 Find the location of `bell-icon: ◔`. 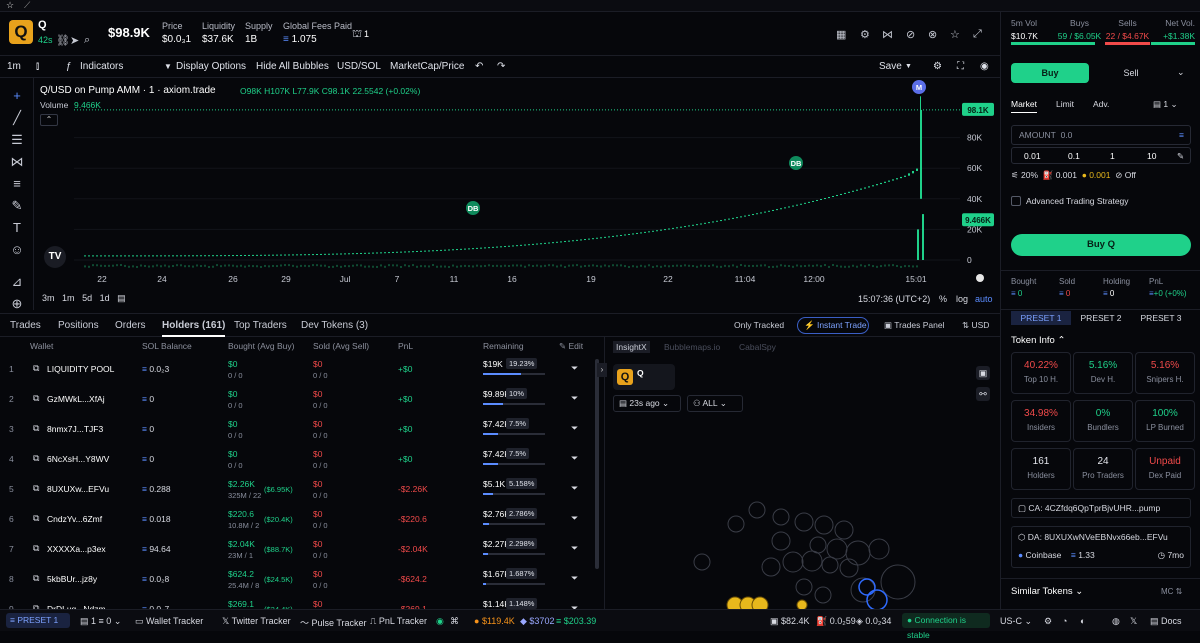

bell-icon: ◔ is located at coordinates (1064, 621).